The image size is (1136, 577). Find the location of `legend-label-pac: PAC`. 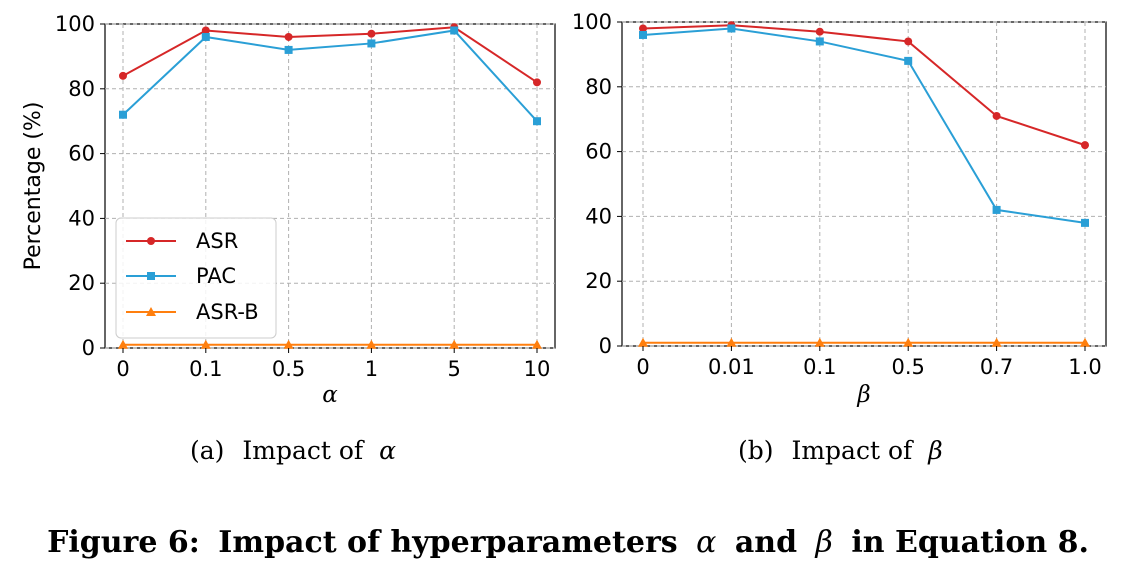

legend-label-pac: PAC is located at coordinates (216, 276).